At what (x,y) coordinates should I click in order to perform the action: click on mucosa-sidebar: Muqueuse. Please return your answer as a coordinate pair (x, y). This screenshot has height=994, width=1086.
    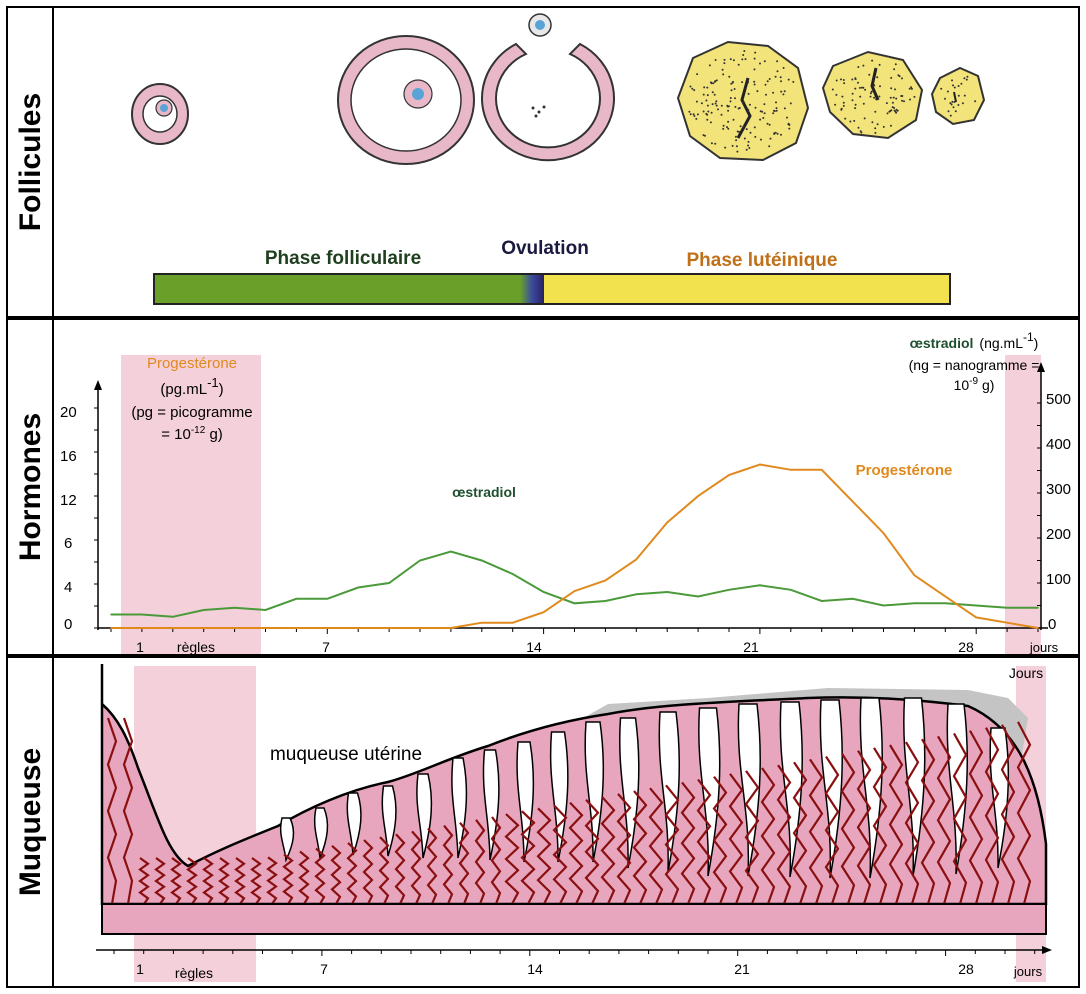
    Looking at the image, I should click on (31, 822).